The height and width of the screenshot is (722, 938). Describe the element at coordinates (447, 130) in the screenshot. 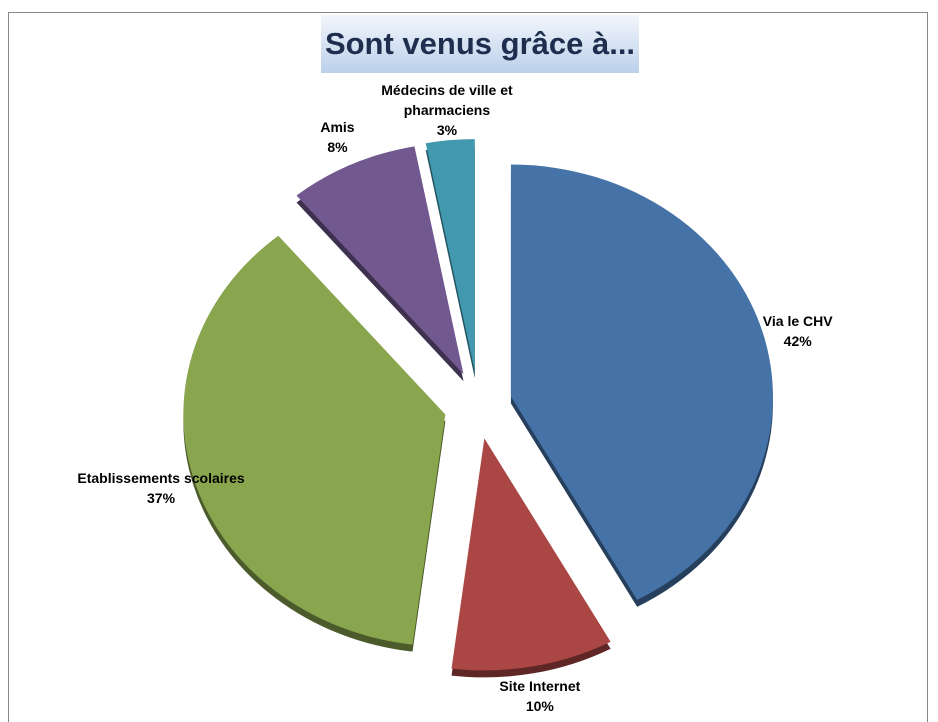

I see `label-value: 3%` at that location.